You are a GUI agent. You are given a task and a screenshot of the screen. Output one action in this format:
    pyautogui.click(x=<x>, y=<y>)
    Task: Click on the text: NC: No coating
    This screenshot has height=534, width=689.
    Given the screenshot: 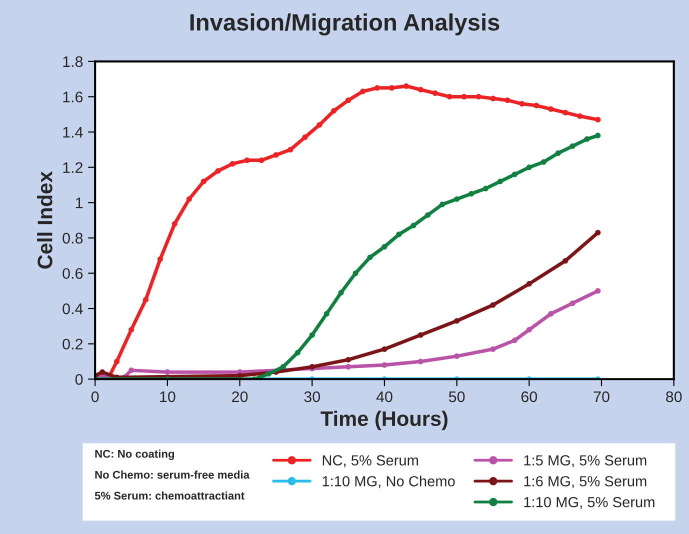 What is the action you would take?
    pyautogui.click(x=134, y=455)
    